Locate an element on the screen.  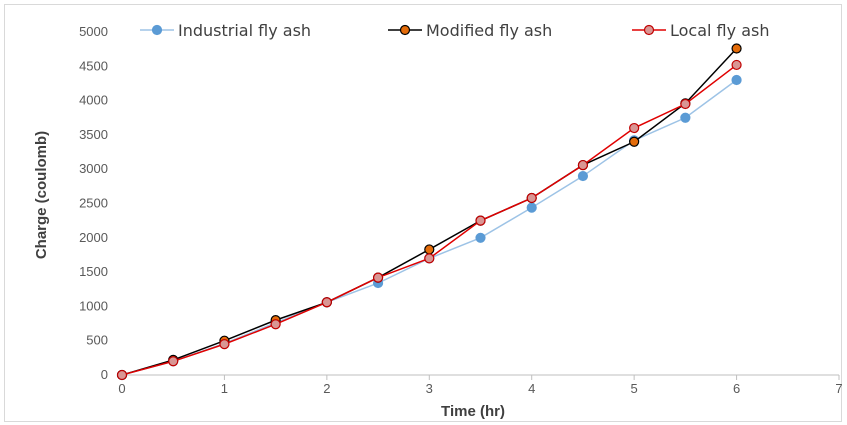
x-axis-title: Time (hr) is located at coordinates (473, 411).